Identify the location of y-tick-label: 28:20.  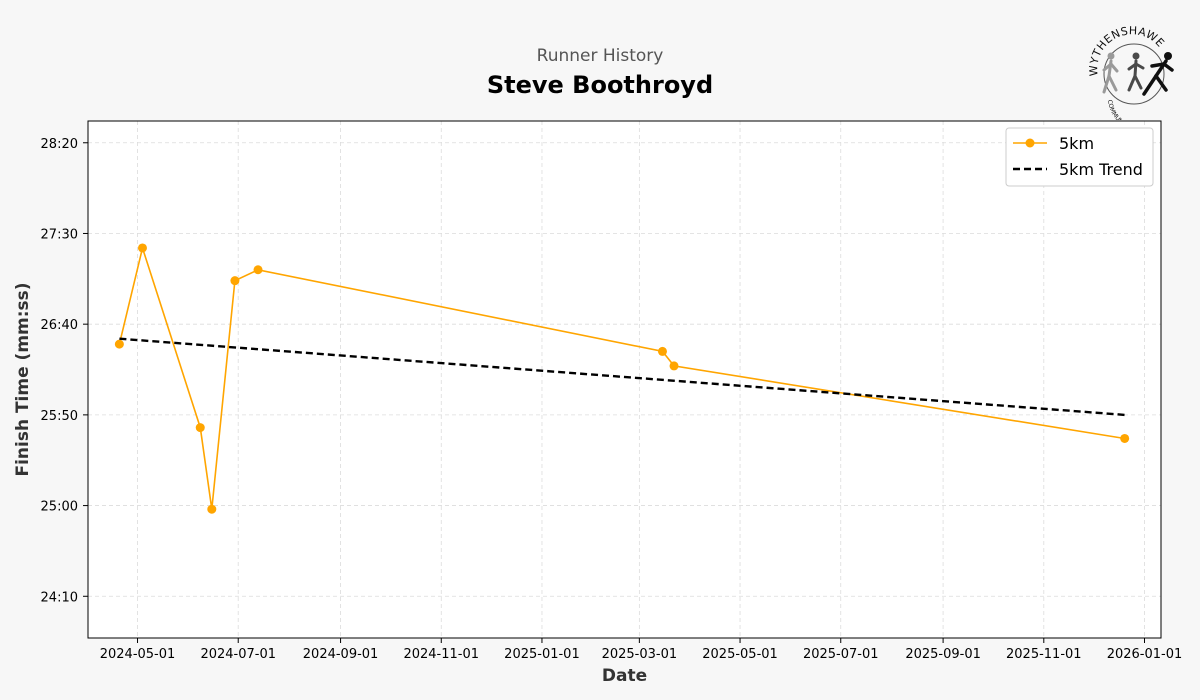
(59, 144).